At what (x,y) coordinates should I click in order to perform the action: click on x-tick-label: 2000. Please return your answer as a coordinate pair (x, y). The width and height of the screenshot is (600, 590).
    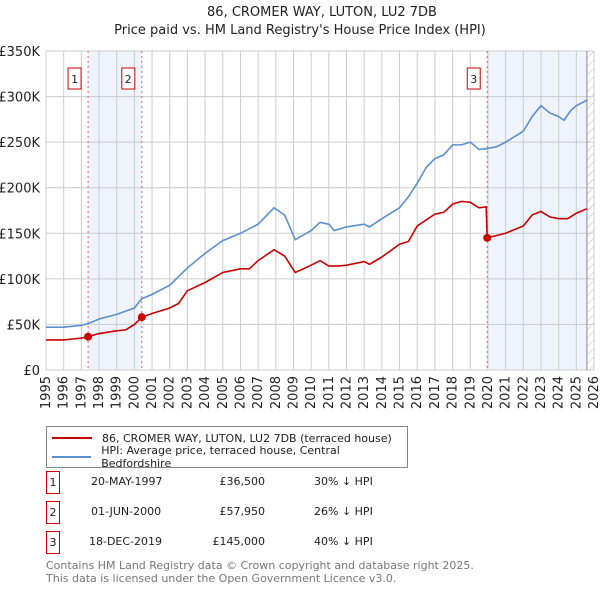
    Looking at the image, I should click on (134, 392).